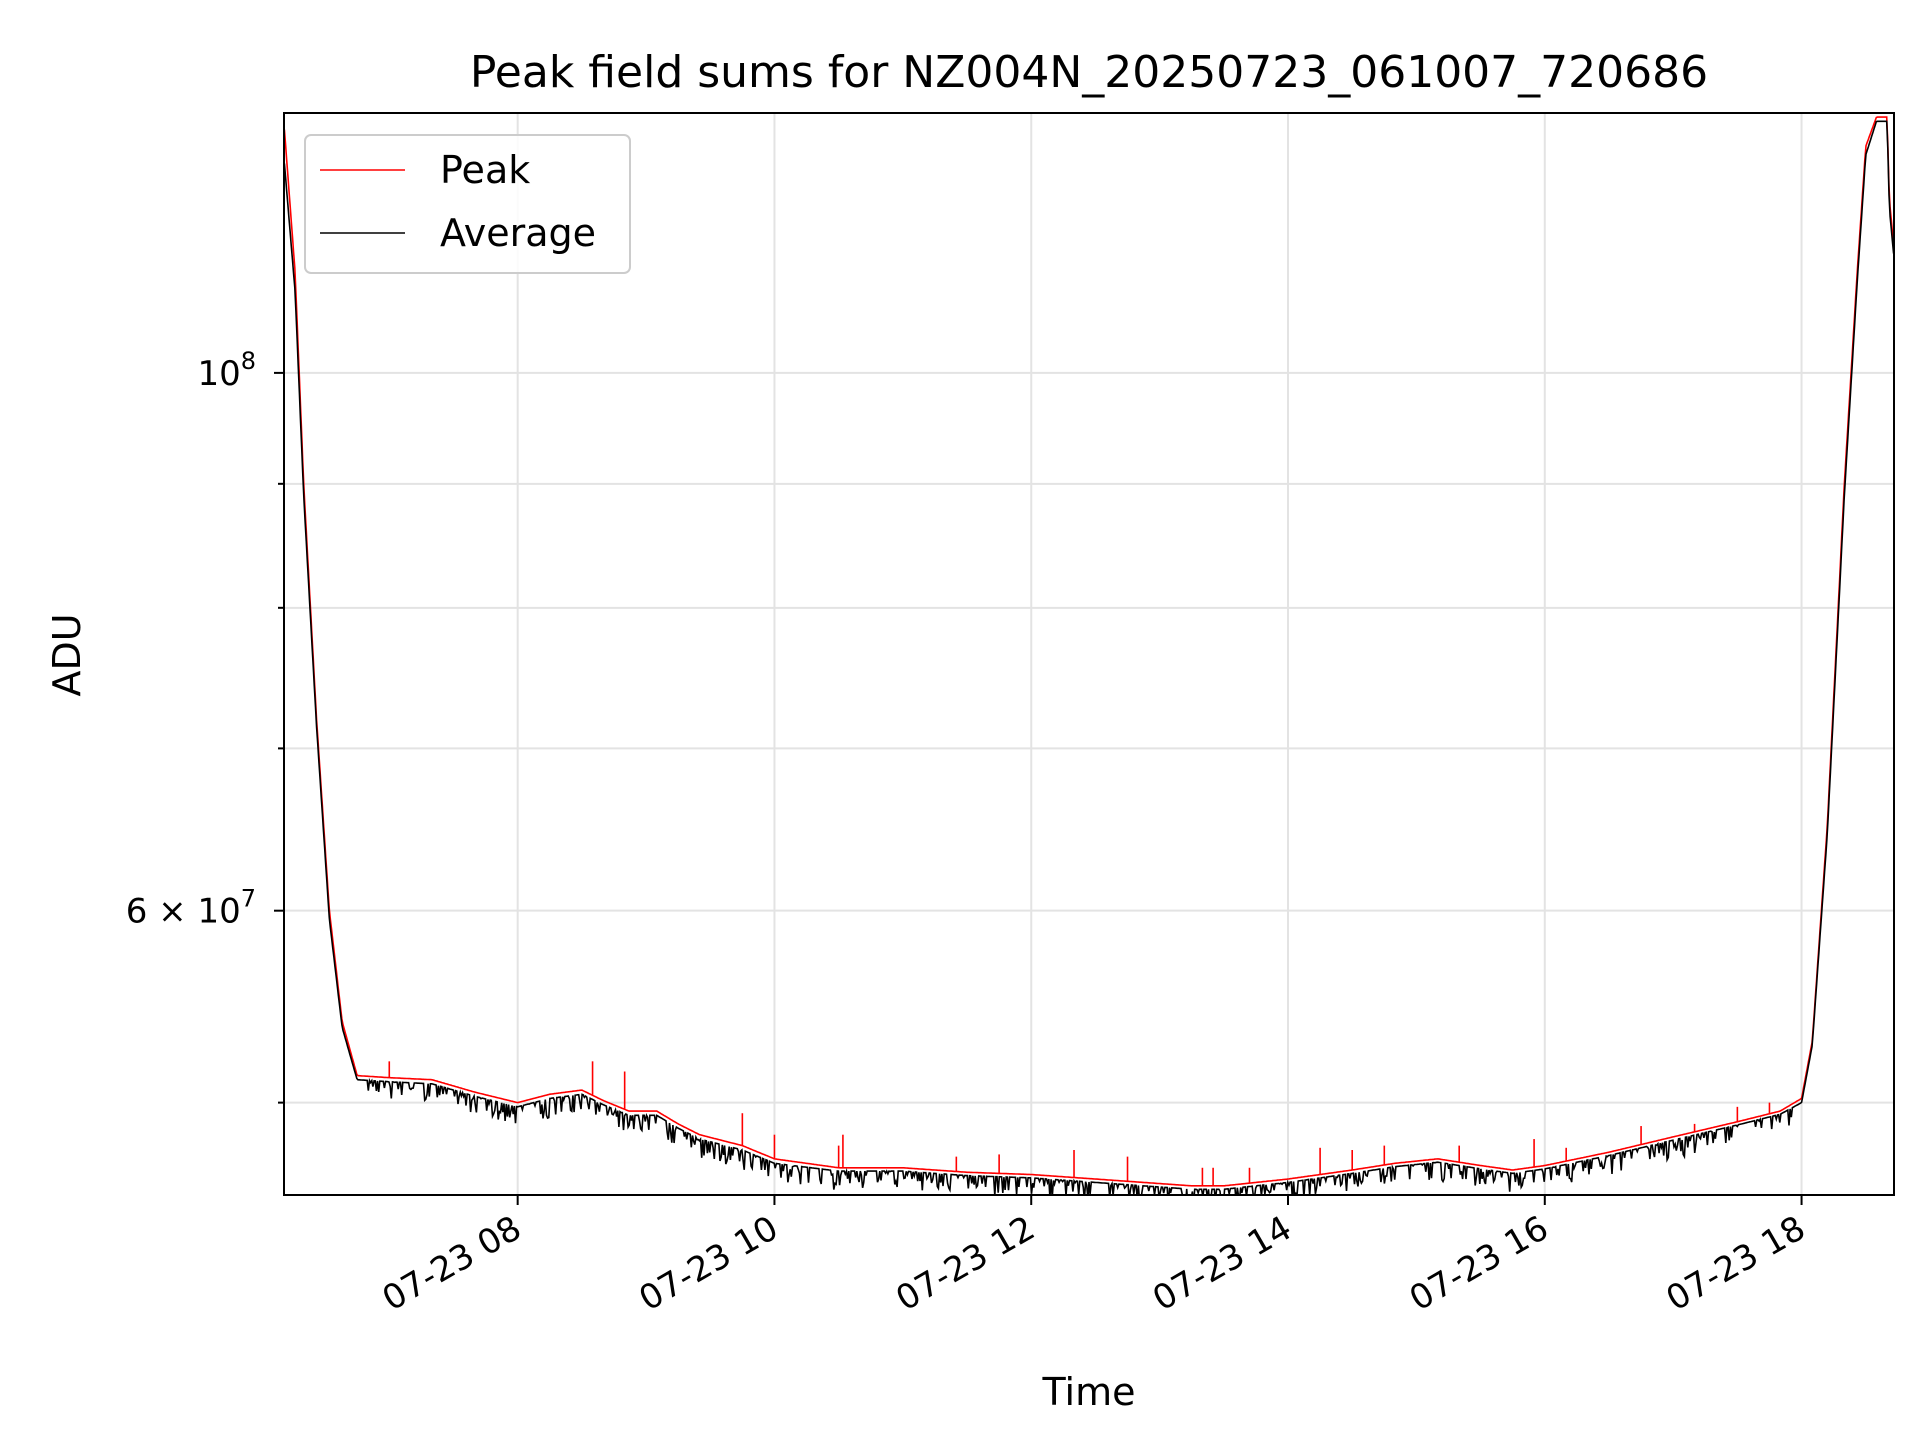  I want to click on legend-label-peak: Peak, so click(485, 170).